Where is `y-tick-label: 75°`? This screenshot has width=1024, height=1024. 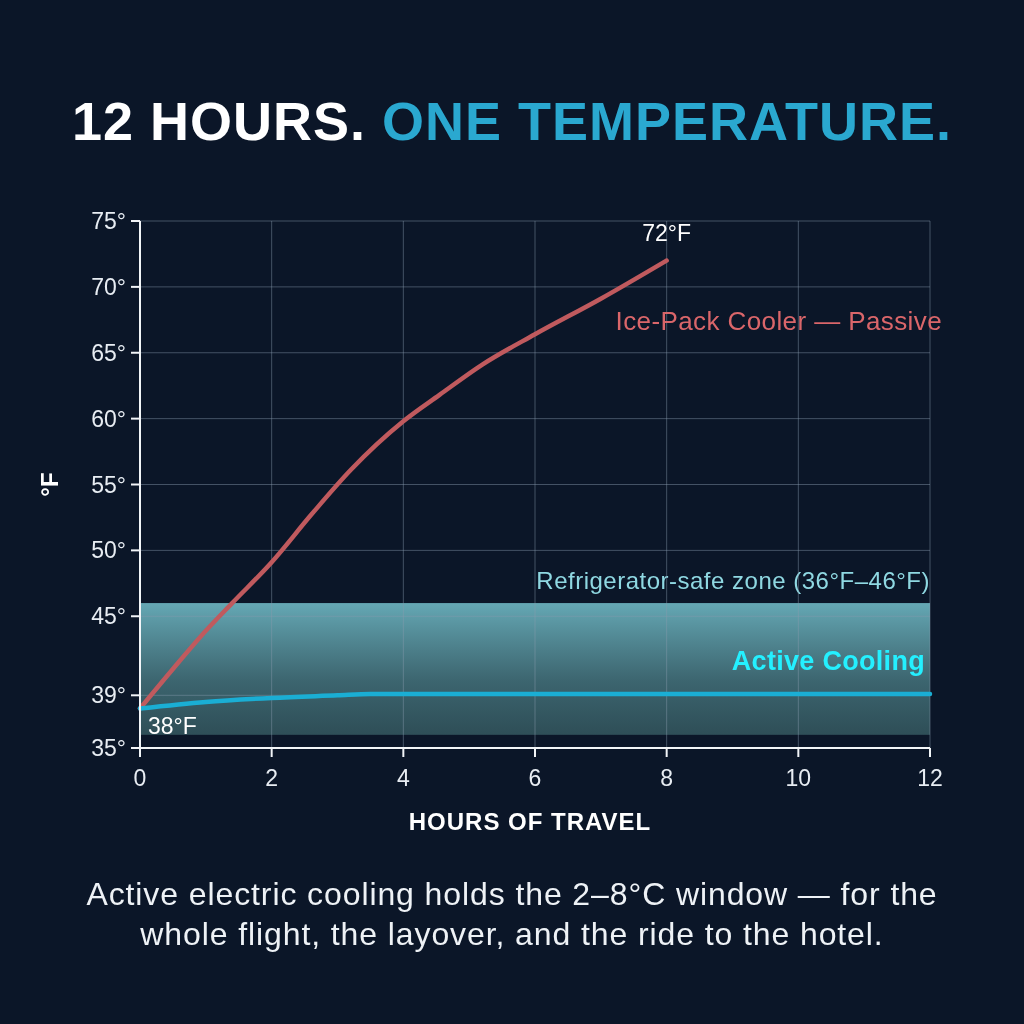 y-tick-label: 75° is located at coordinates (108, 221).